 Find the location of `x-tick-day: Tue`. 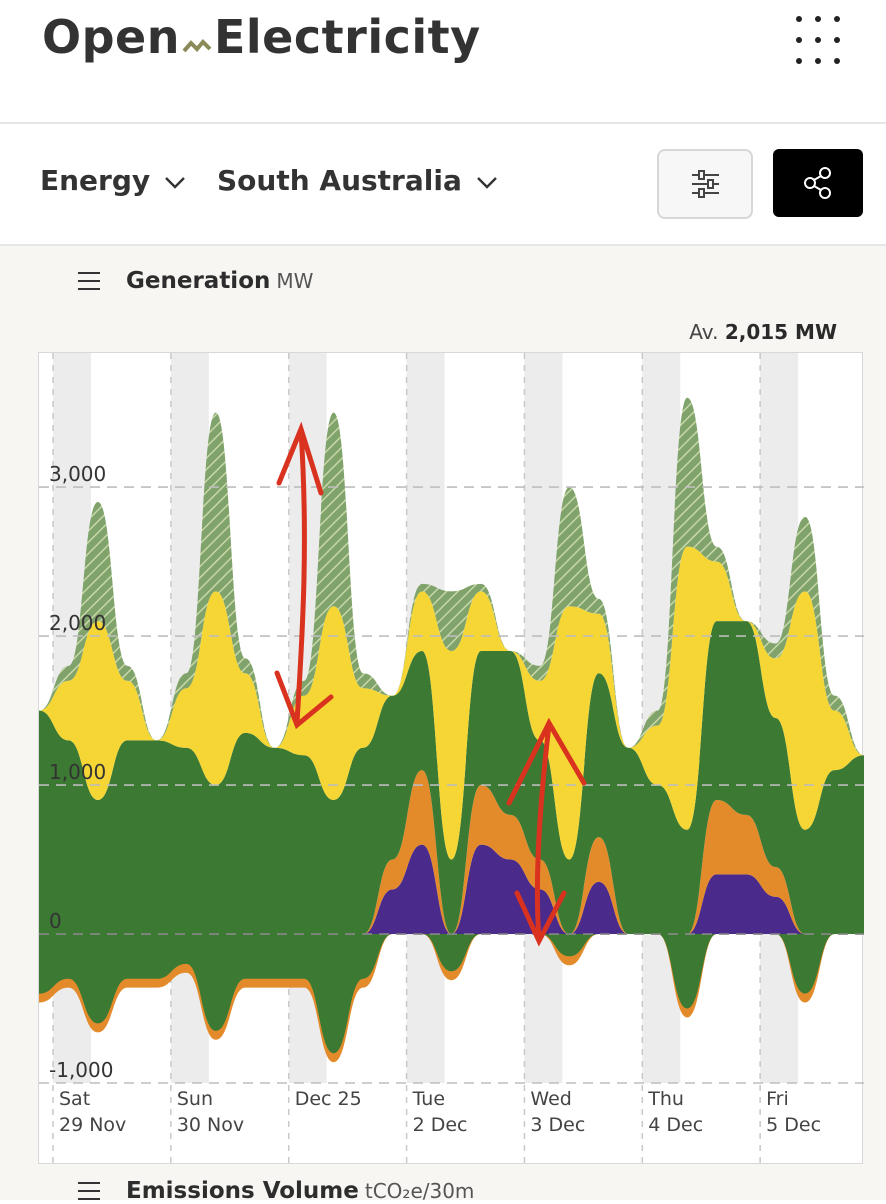

x-tick-day: Tue is located at coordinates (428, 1099).